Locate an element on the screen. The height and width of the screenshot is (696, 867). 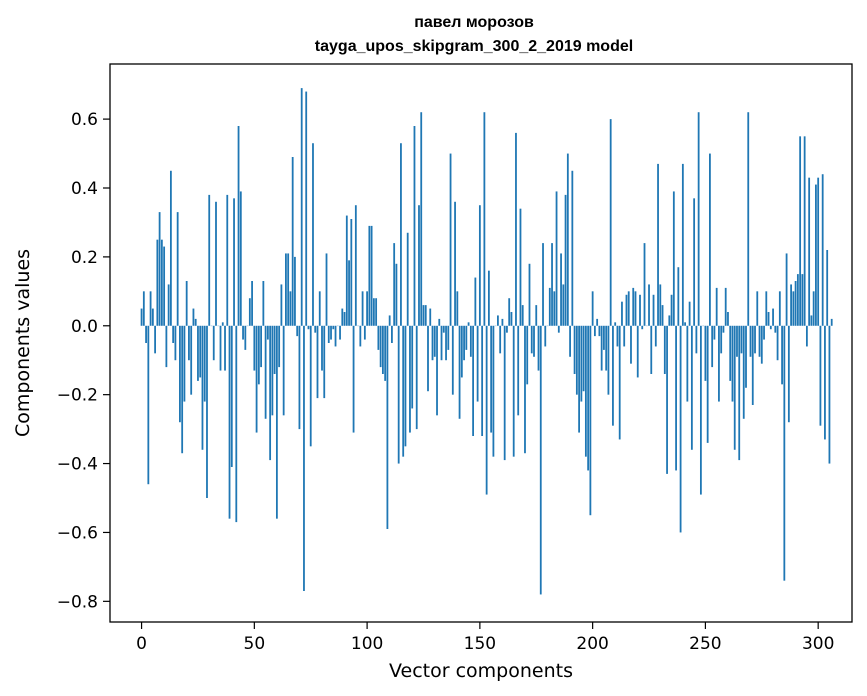
y-axis-label: Components values is located at coordinates (23, 343).